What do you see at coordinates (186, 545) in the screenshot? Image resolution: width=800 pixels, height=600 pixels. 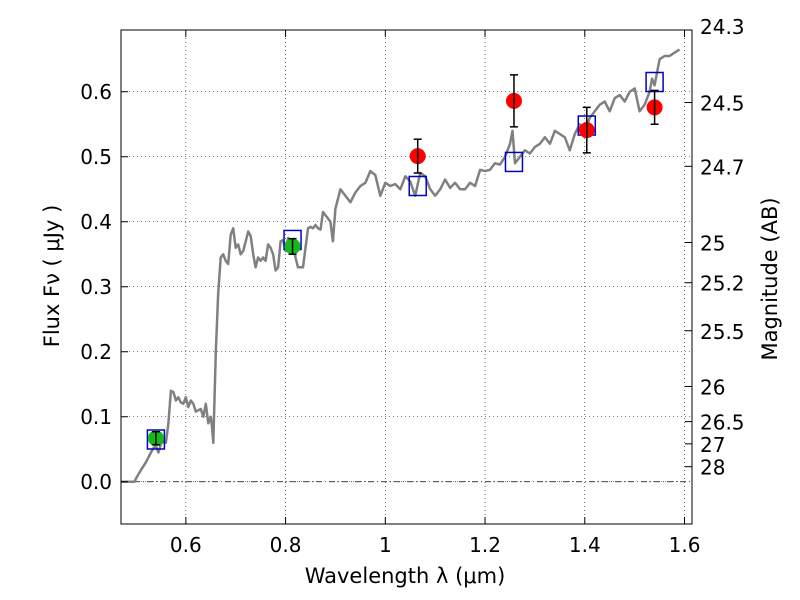 I see `x-tick-label-0: 0.6` at bounding box center [186, 545].